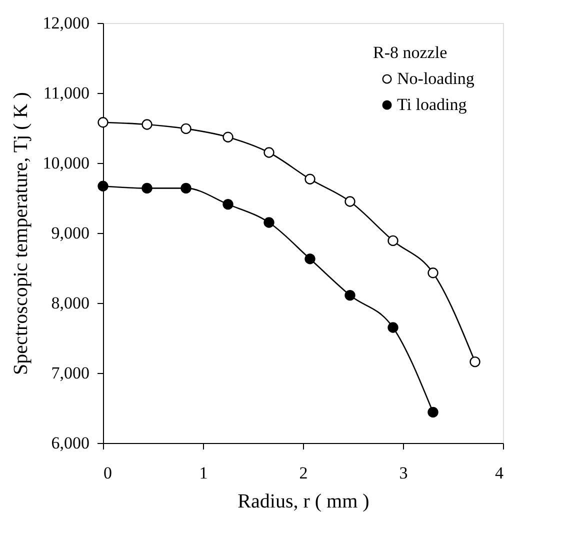 Image resolution: width=576 pixels, height=552 pixels. What do you see at coordinates (70, 443) in the screenshot?
I see `y-tick-label: 6,000` at bounding box center [70, 443].